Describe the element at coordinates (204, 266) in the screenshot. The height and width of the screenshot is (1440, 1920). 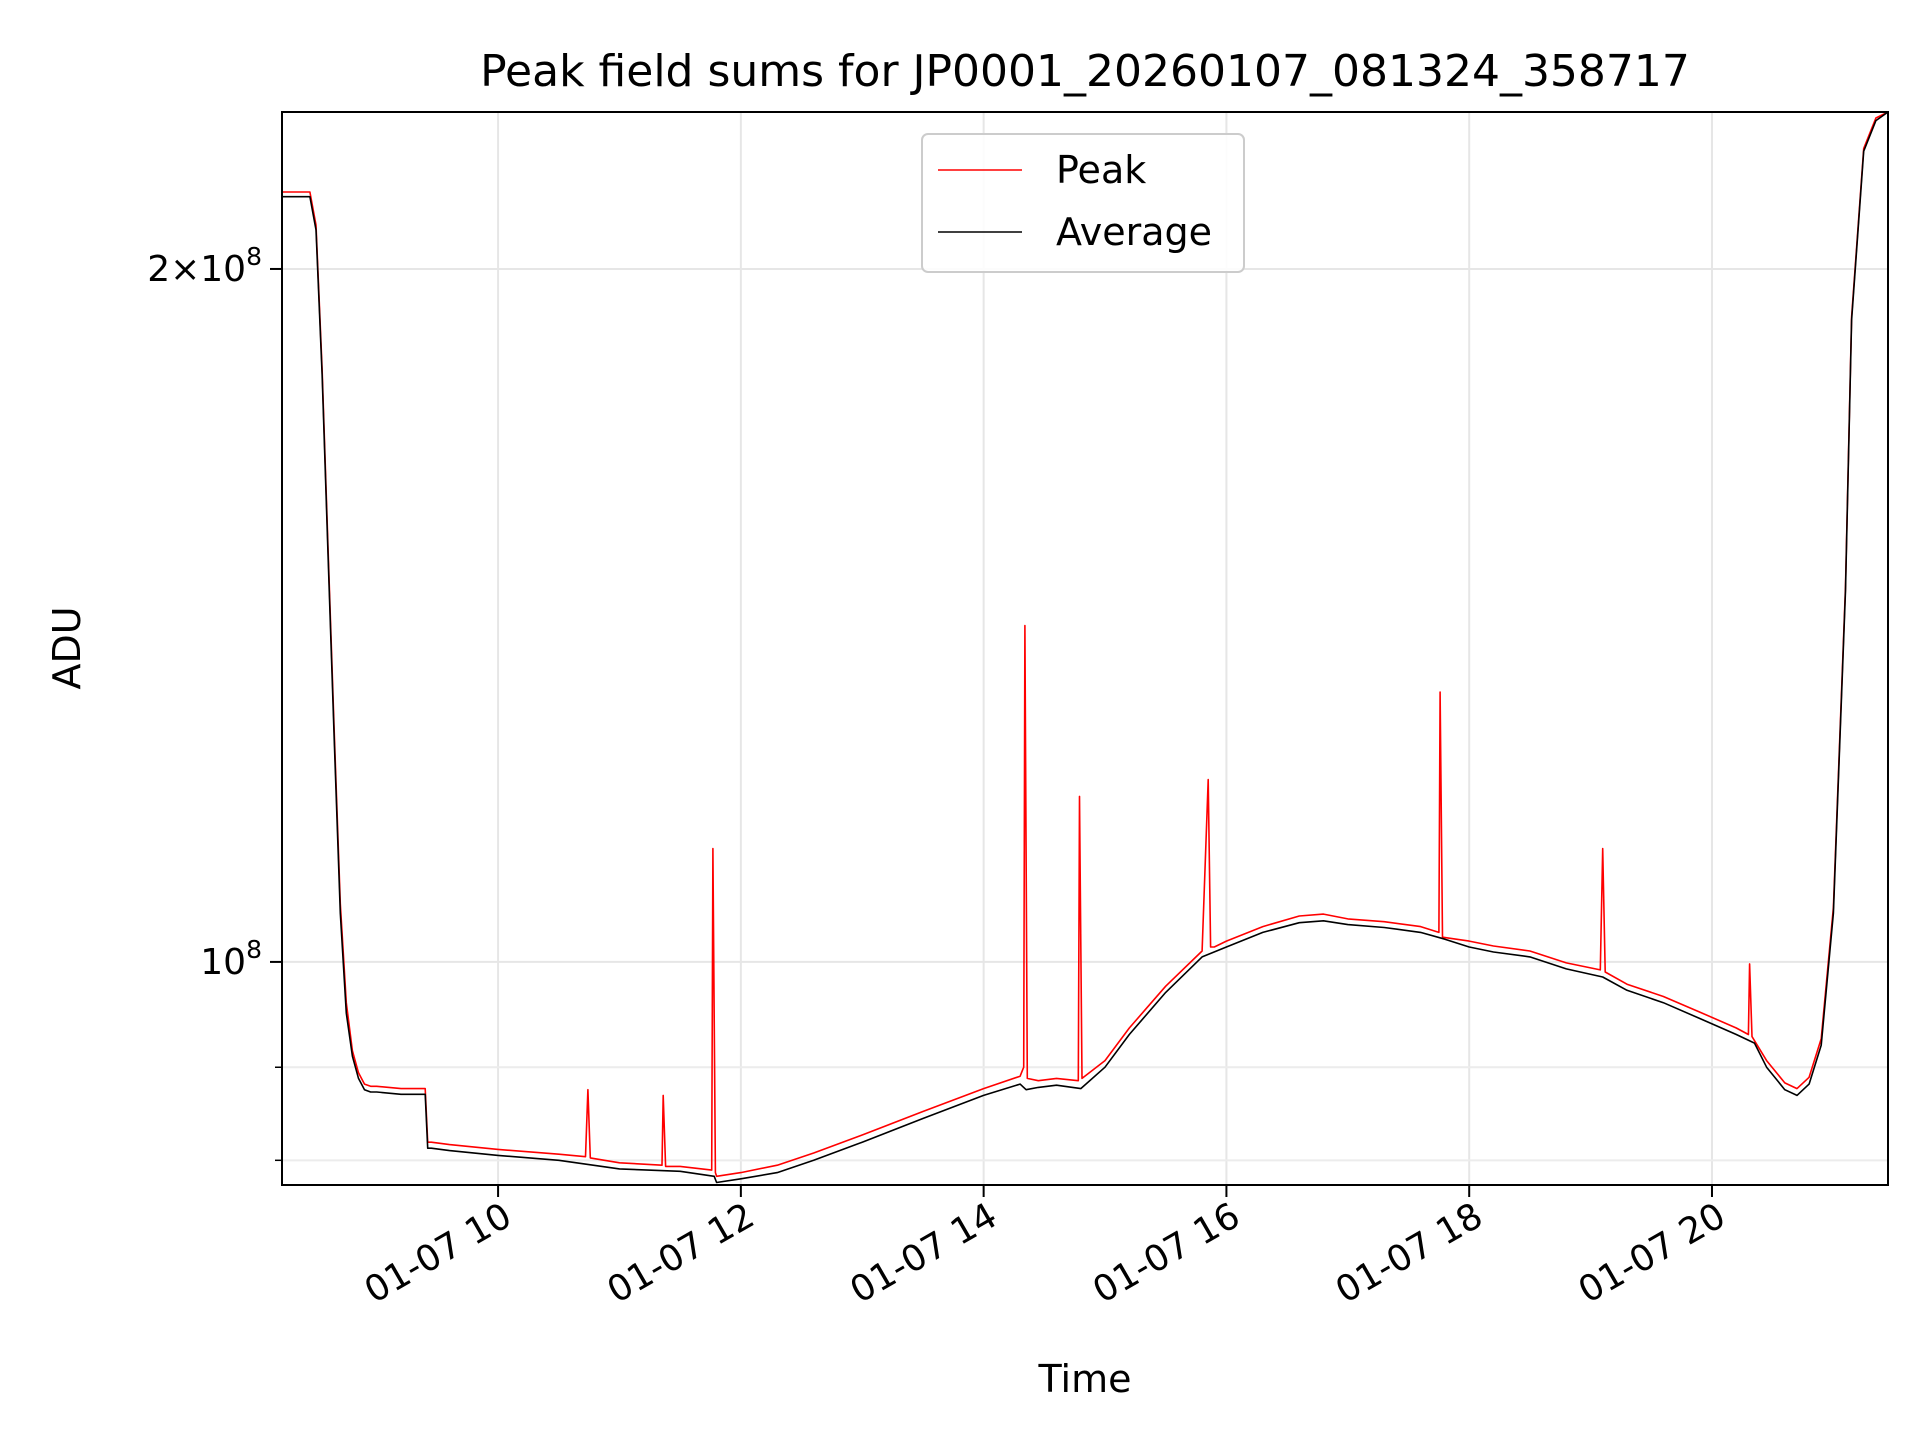
I see `y-tick-label-1: 2×108` at that location.